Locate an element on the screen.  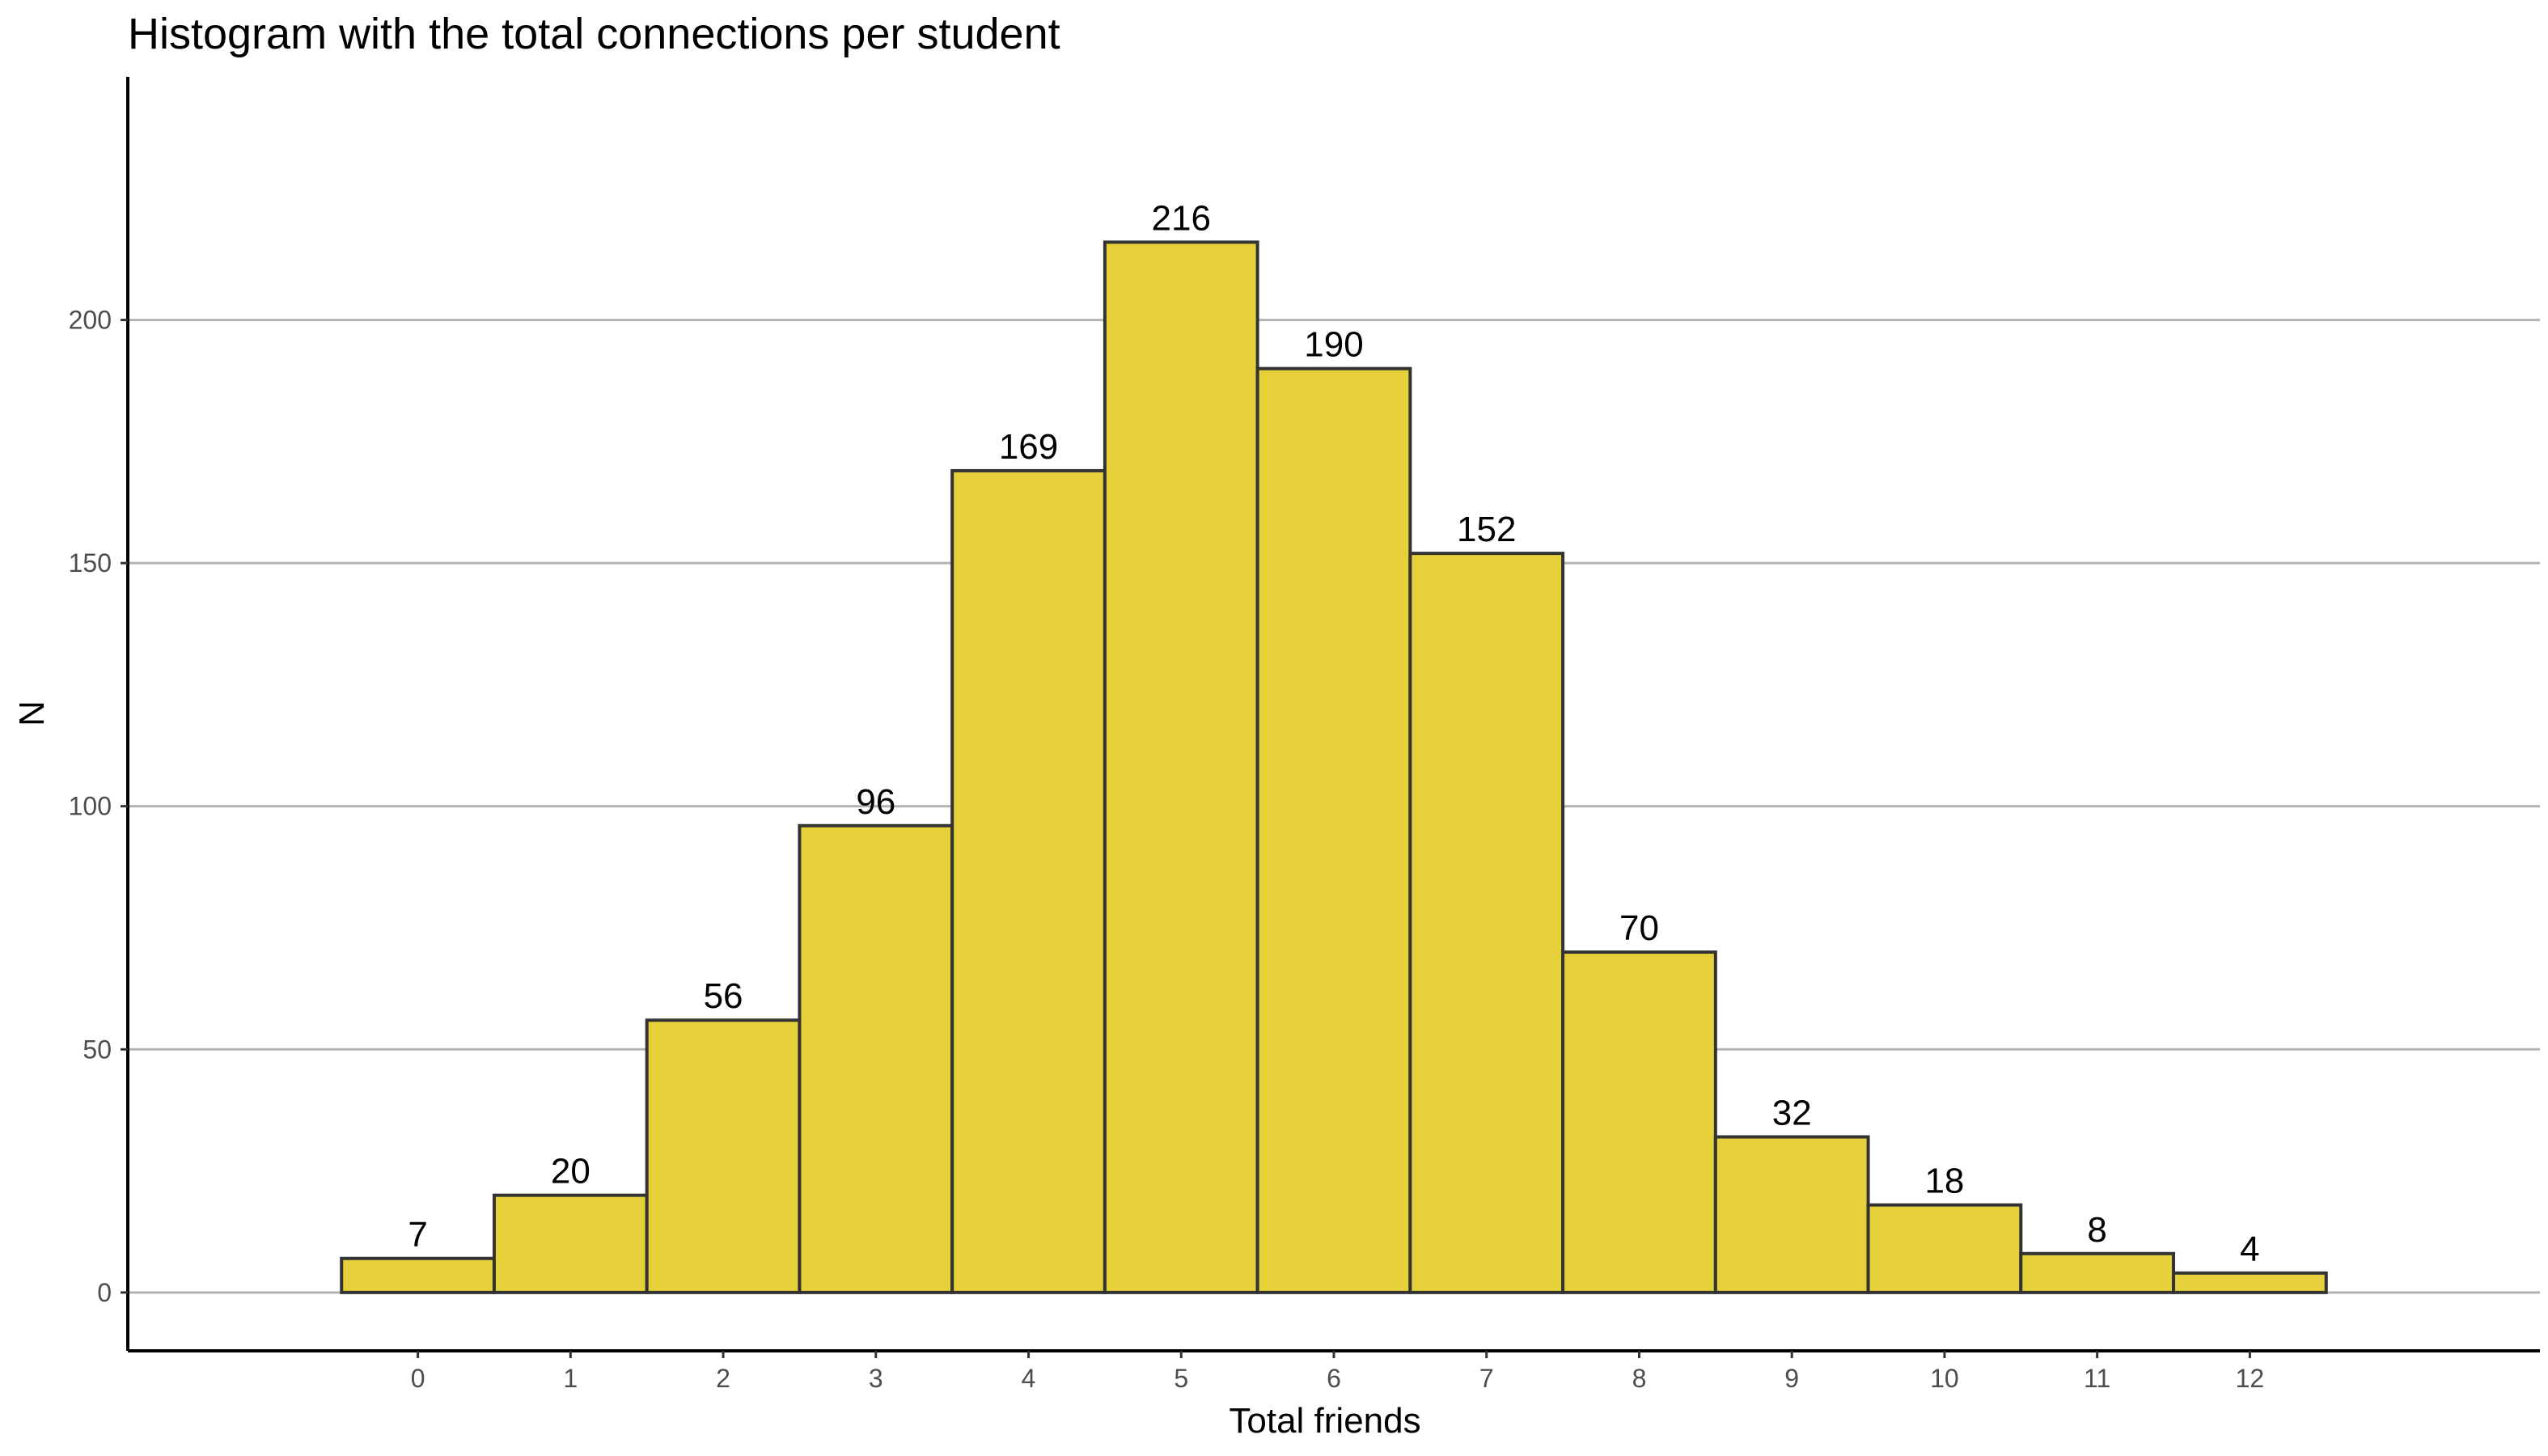
y-tick-label-50: 50 is located at coordinates (97, 1049).